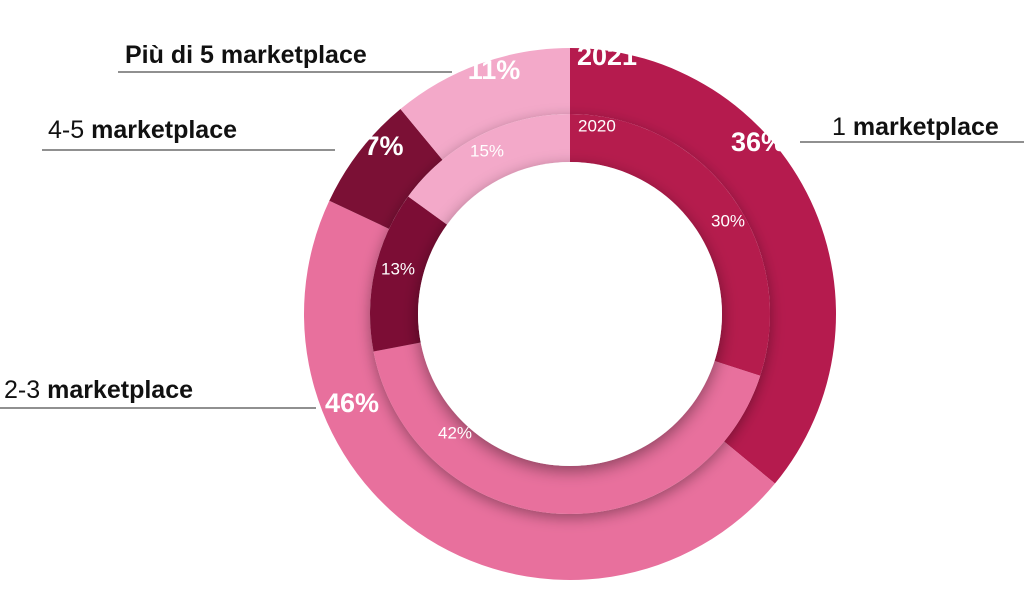 This screenshot has height=611, width=1024. I want to click on category-label-2-3-marketplace: 2-3 marketplace, so click(98, 390).